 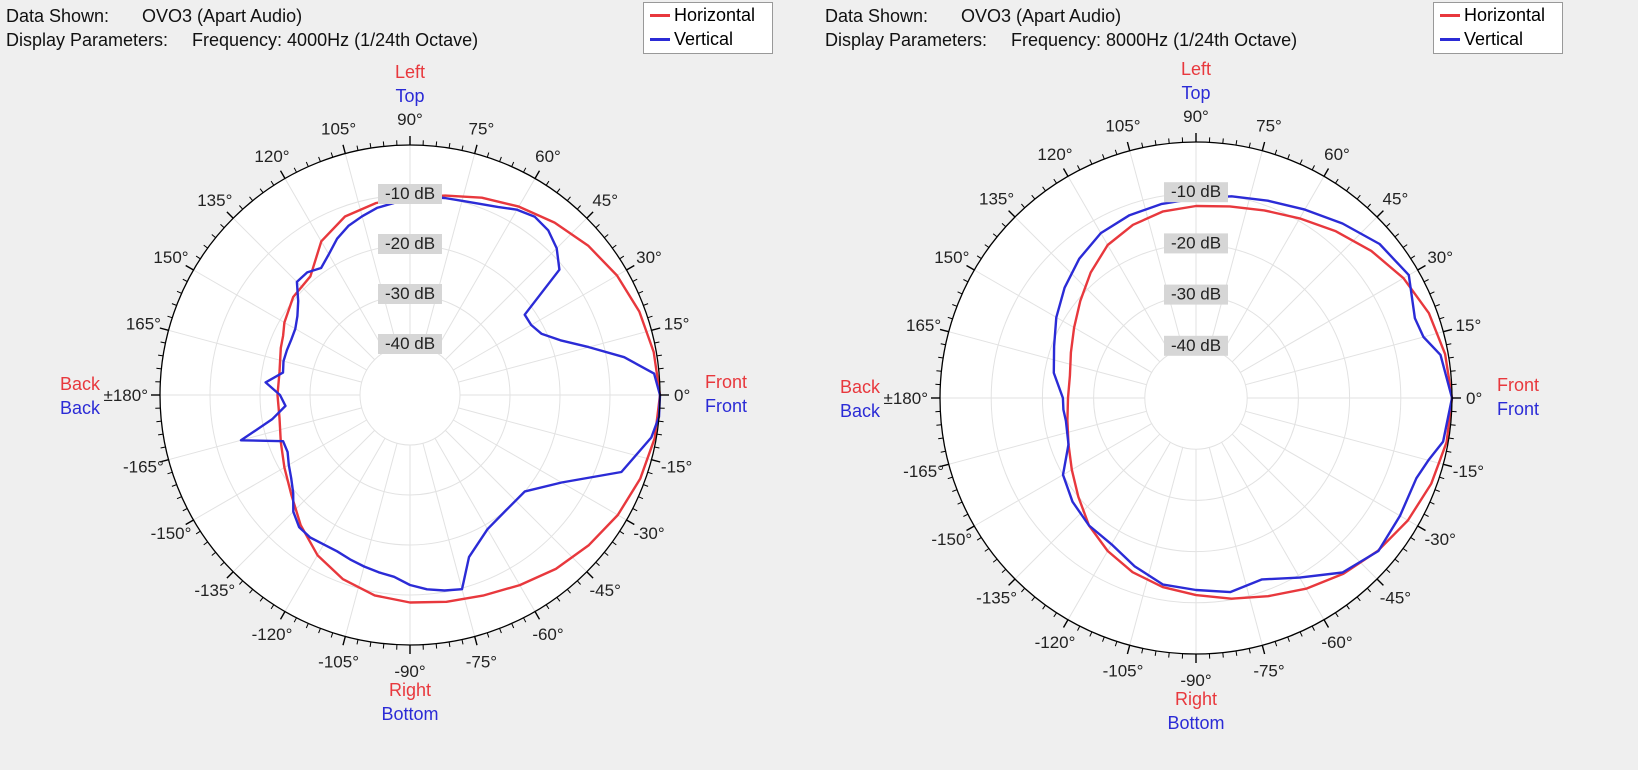 I want to click on angle-label: -135°, so click(x=996, y=597).